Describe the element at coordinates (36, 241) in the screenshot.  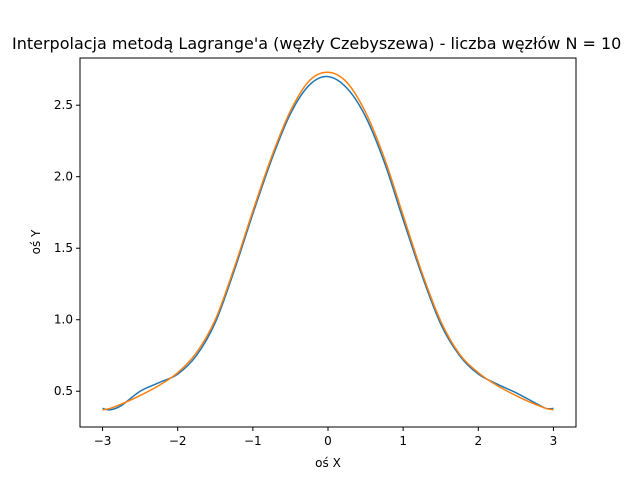
I see `y-axis-label: oś Y` at that location.